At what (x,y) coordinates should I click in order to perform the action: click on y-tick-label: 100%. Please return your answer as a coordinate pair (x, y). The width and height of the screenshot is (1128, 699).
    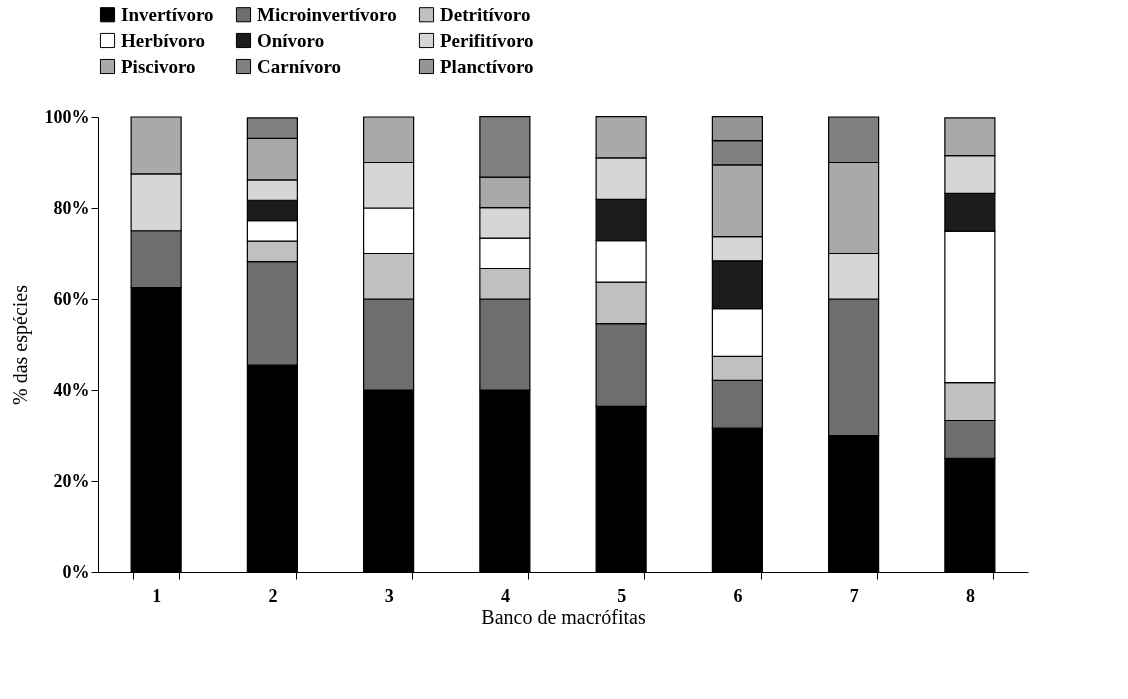
    Looking at the image, I should click on (67, 116).